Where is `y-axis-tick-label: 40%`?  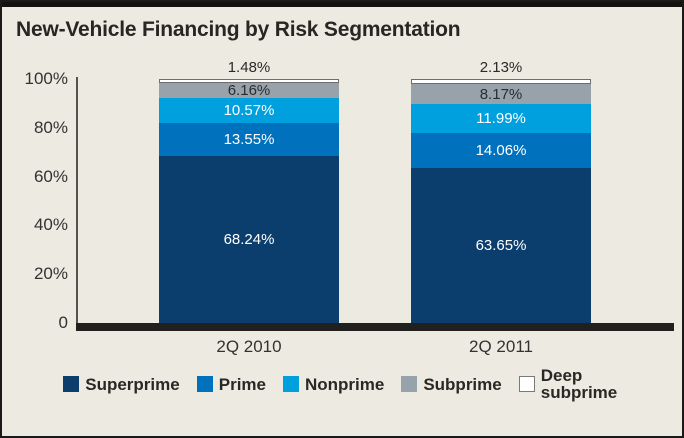
y-axis-tick-label: 40% is located at coordinates (50, 225).